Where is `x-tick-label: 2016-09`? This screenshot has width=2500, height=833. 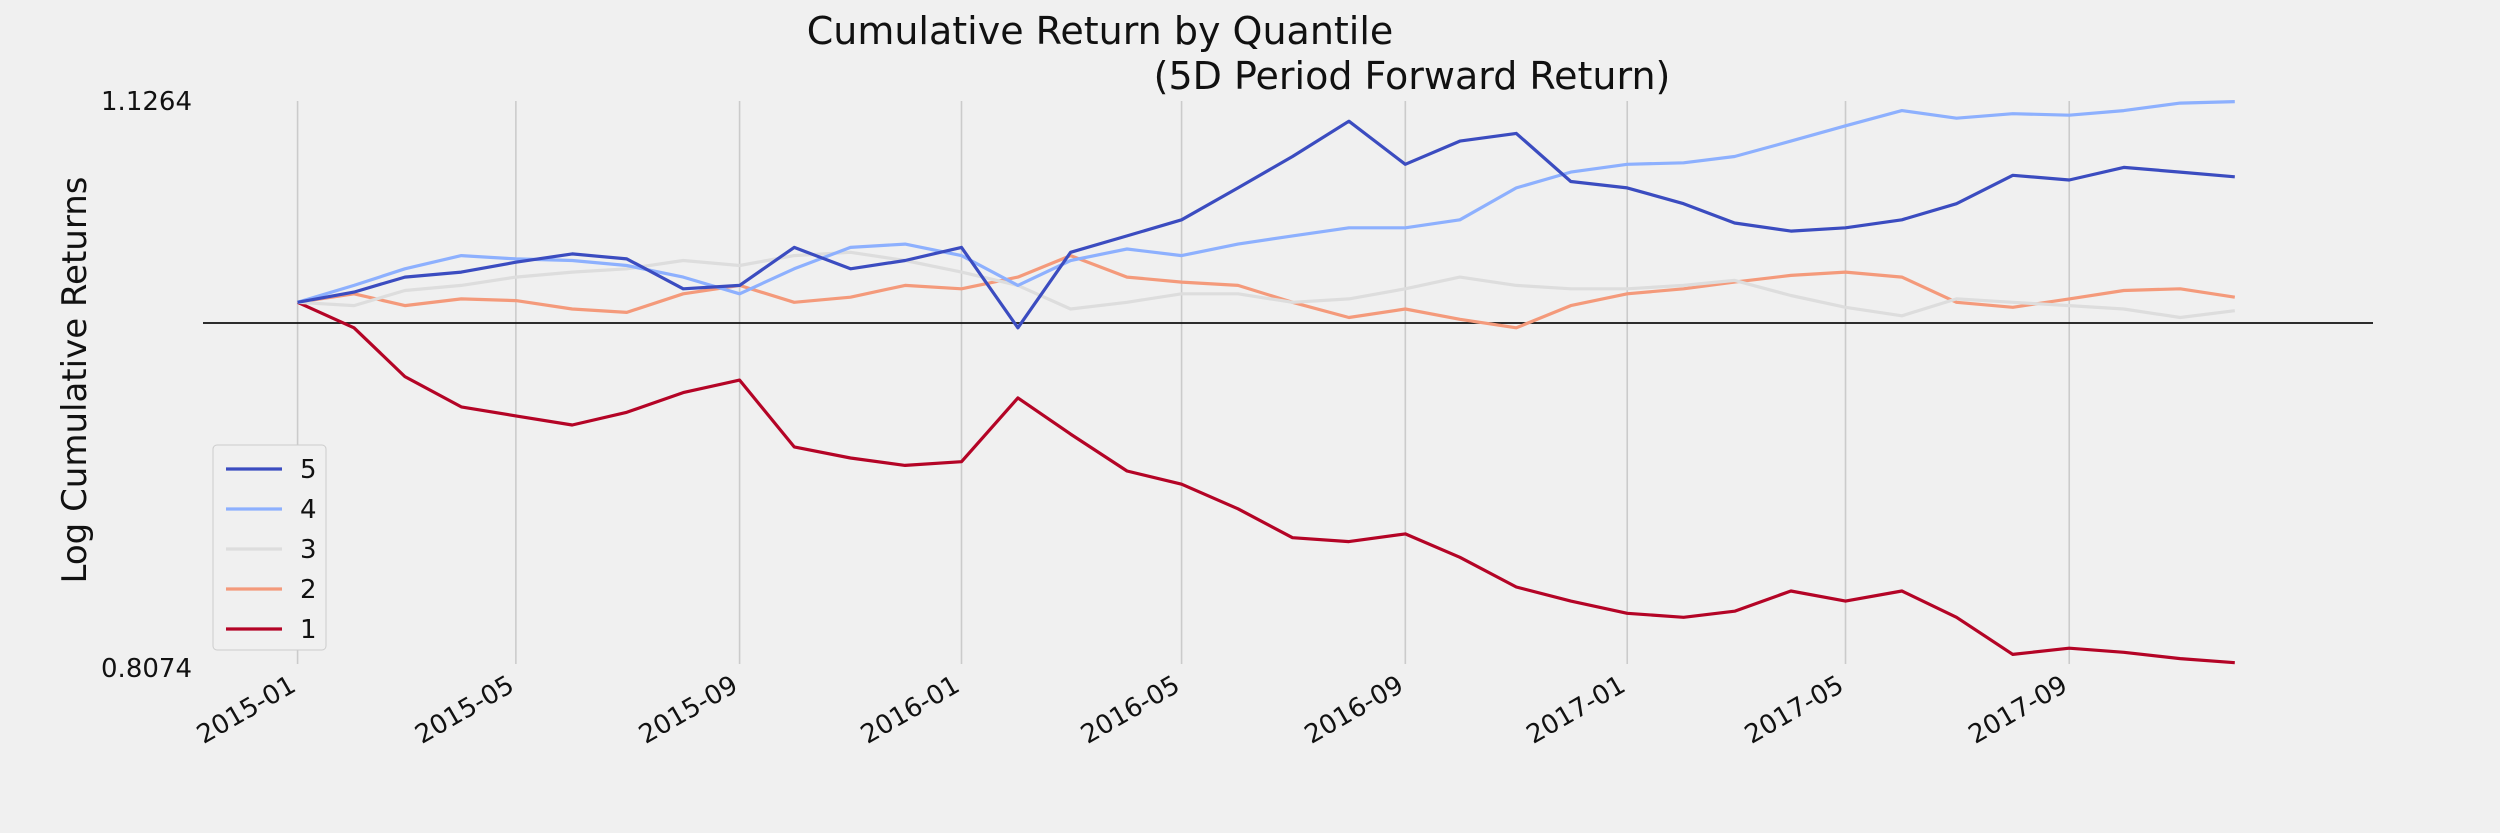 x-tick-label: 2016-09 is located at coordinates (1354, 710).